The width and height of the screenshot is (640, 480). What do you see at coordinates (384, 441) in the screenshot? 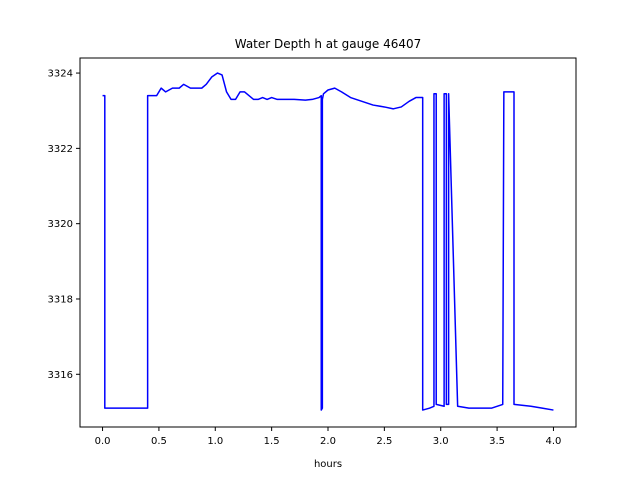
I see `x-tick-label: 2.5` at bounding box center [384, 441].